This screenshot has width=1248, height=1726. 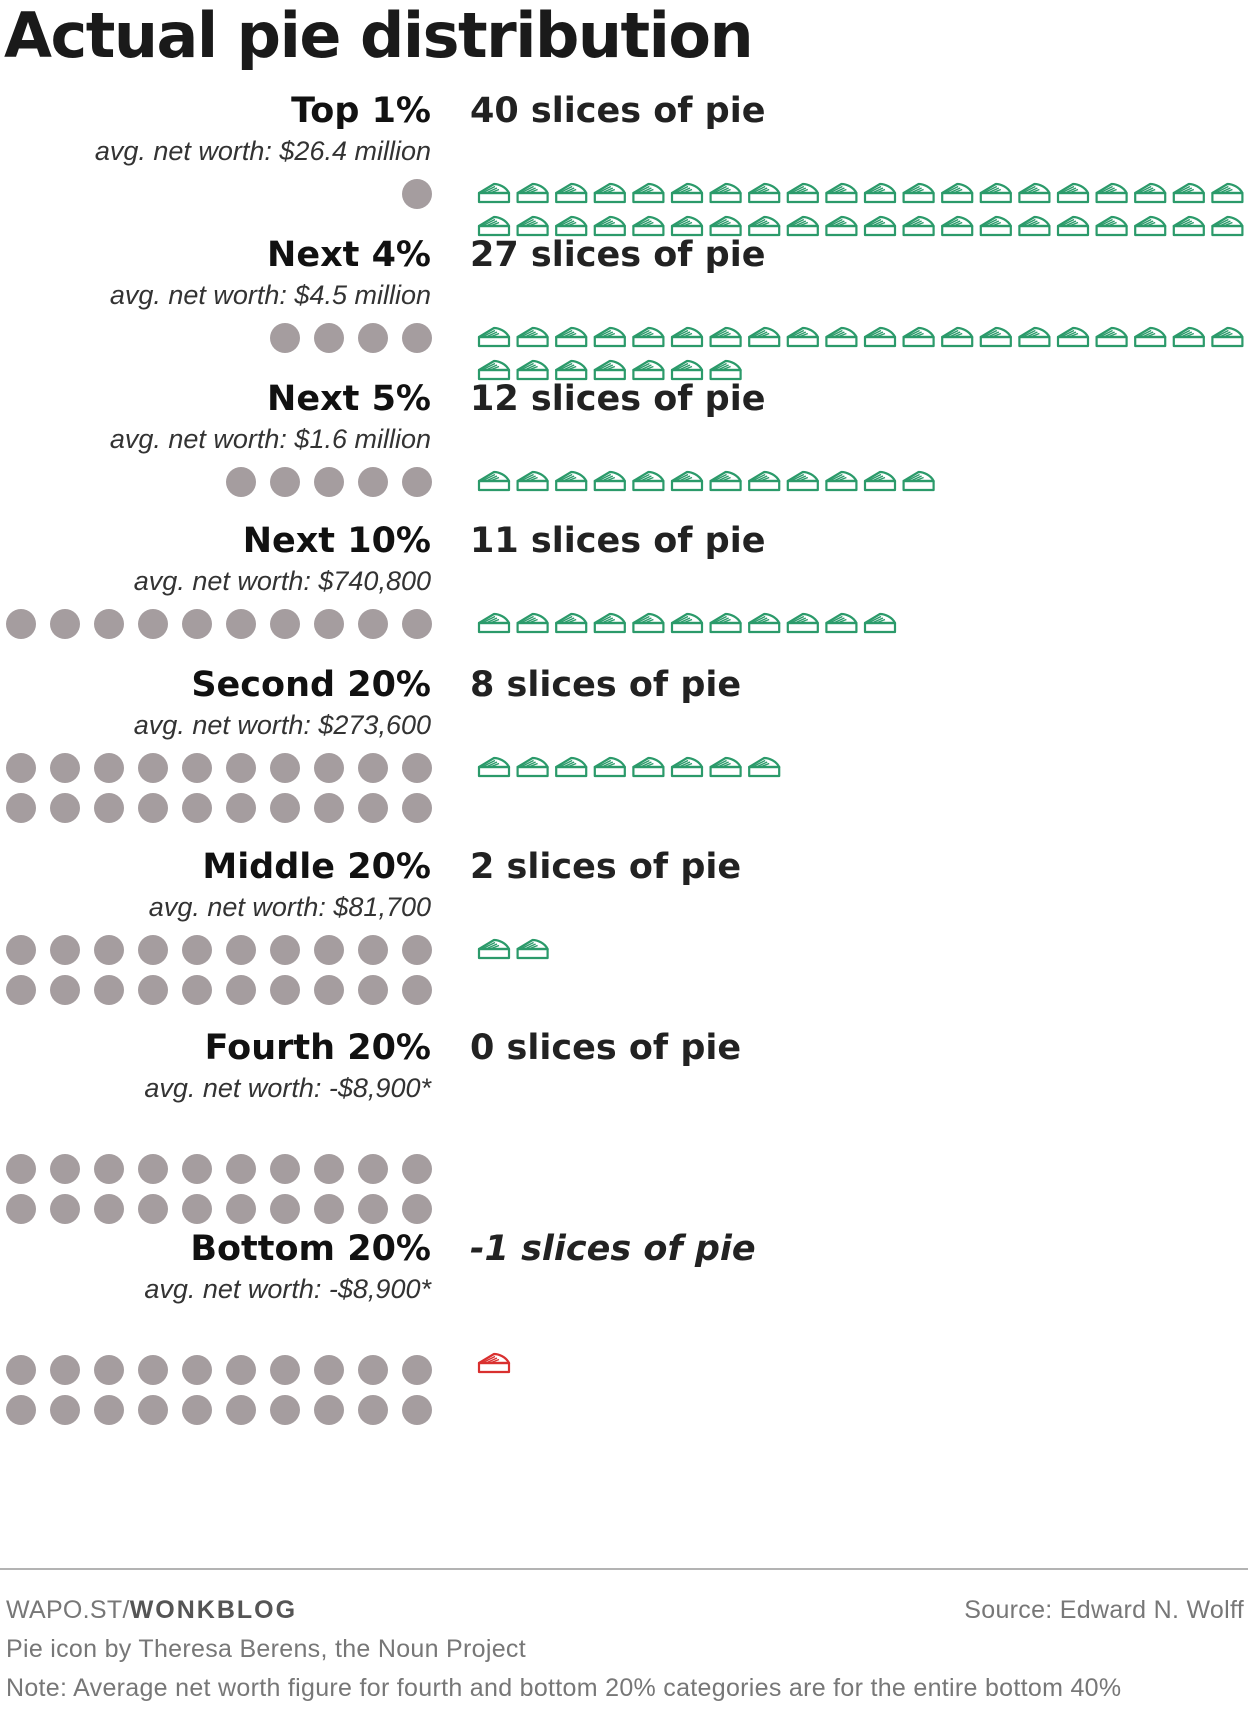 What do you see at coordinates (287, 1088) in the screenshot?
I see `group-networth: avg. net worth: -$8,900*` at bounding box center [287, 1088].